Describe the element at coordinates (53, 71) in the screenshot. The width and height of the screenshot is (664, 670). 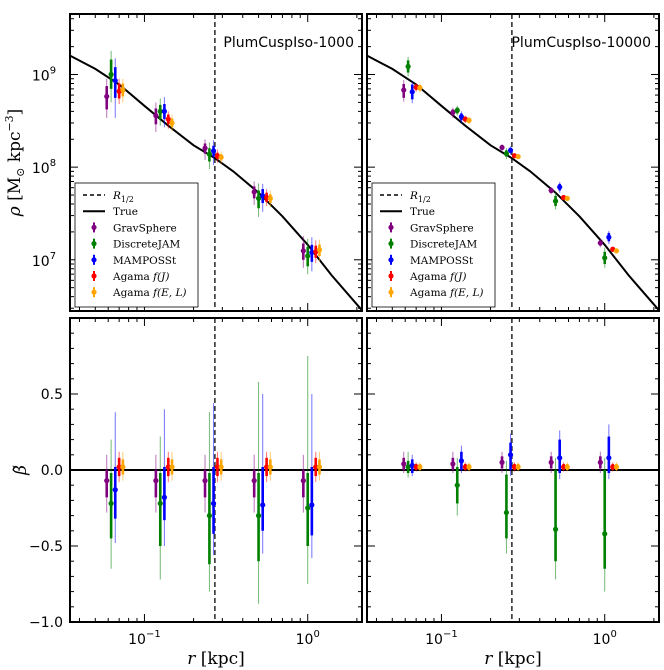
I see `y-tick-exponent: 9` at that location.